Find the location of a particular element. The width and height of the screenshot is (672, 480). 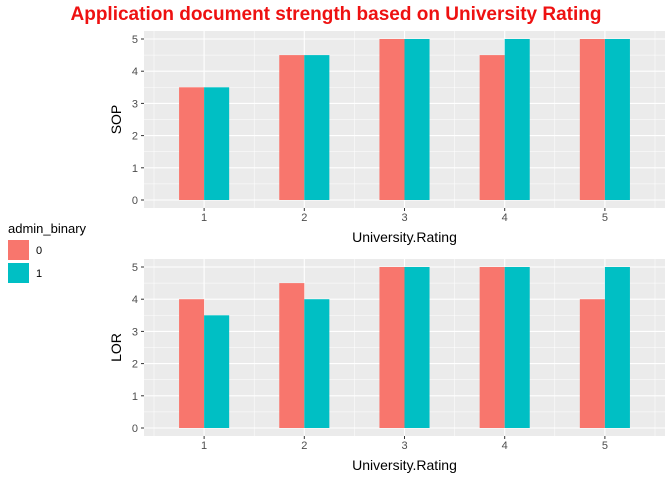

legend-title: admin_binary is located at coordinates (47, 228).